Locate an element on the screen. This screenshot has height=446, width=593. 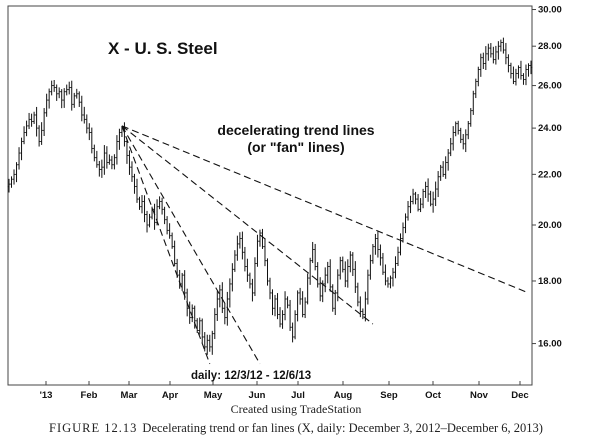
price-tick-label: 18.00 is located at coordinates (550, 281).